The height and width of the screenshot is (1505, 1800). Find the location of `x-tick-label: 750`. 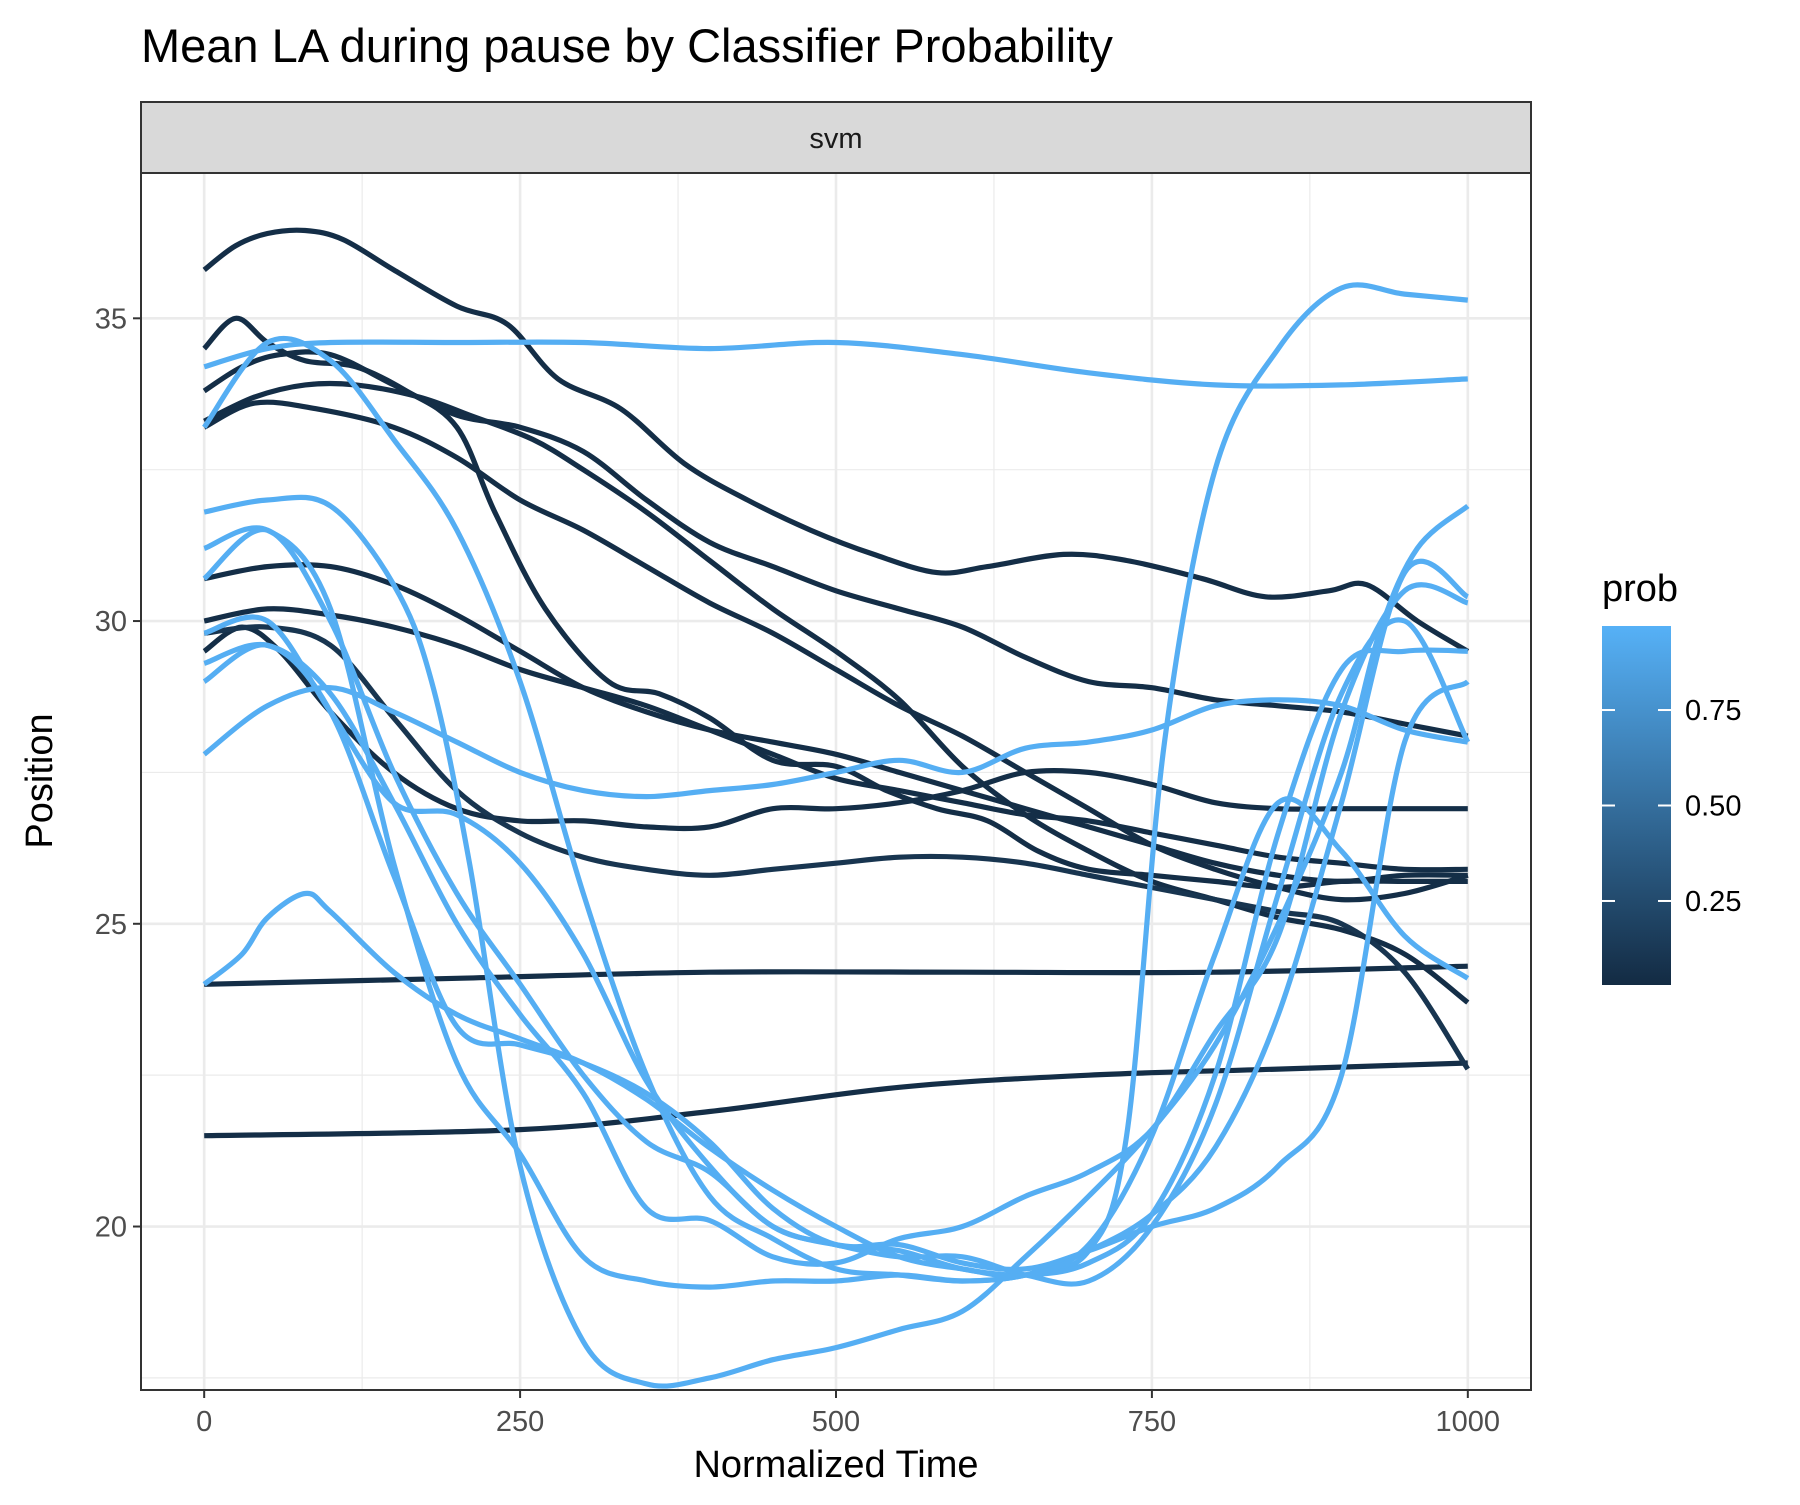

x-tick-label: 750 is located at coordinates (1152, 1422).